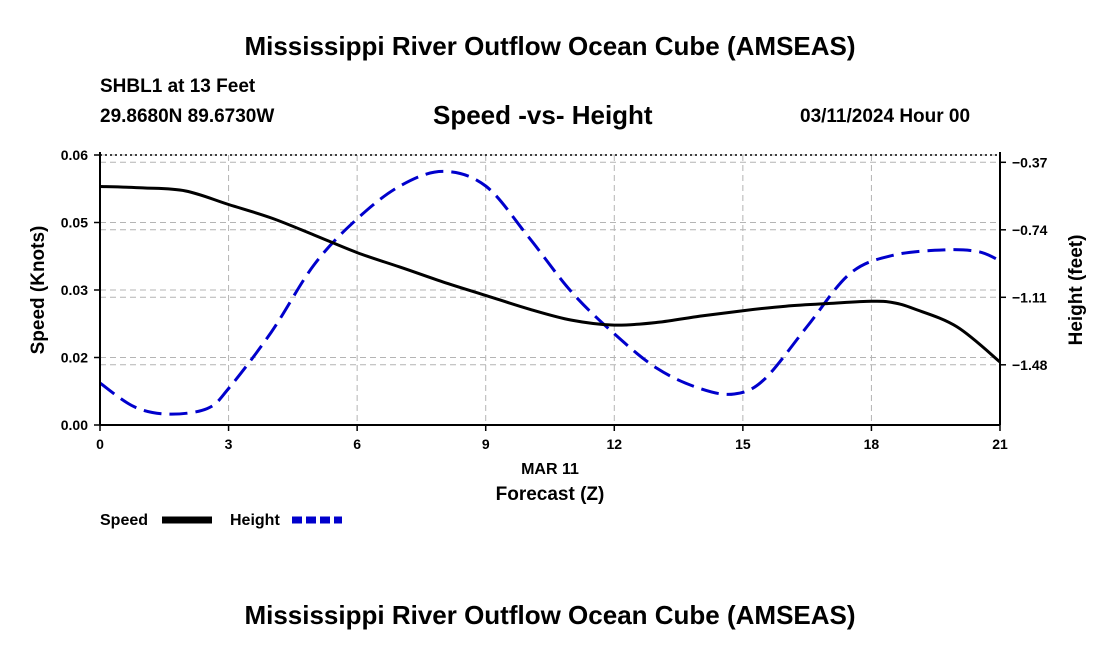 The height and width of the screenshot is (650, 1100). What do you see at coordinates (255, 520) in the screenshot?
I see `legend-height-label: Height` at bounding box center [255, 520].